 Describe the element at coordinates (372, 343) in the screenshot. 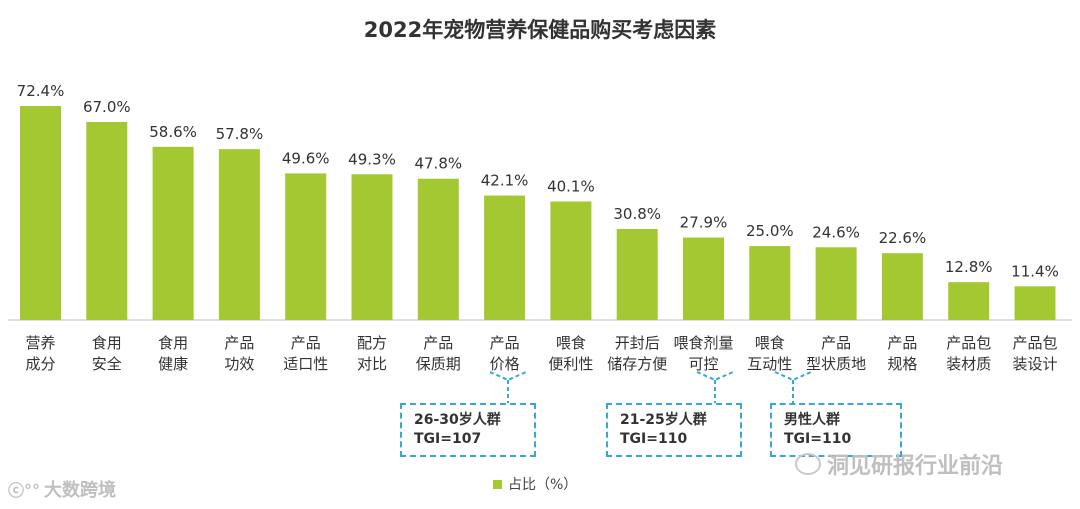

I see `category-label: 配方` at that location.